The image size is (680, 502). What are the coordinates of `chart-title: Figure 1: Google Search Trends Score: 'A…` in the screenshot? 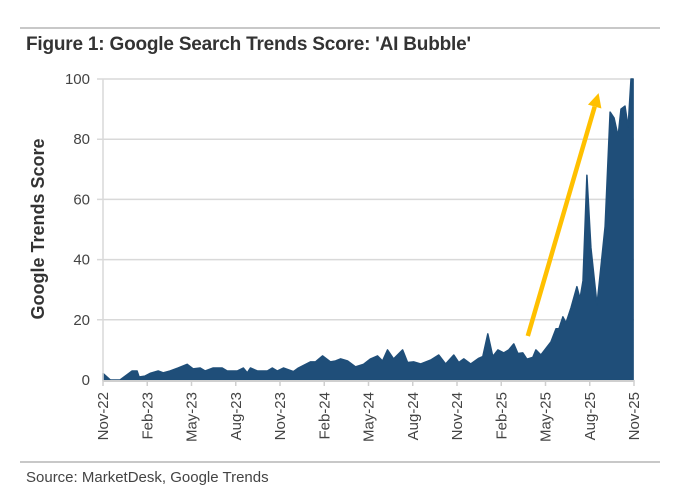 It's located at (248, 44).